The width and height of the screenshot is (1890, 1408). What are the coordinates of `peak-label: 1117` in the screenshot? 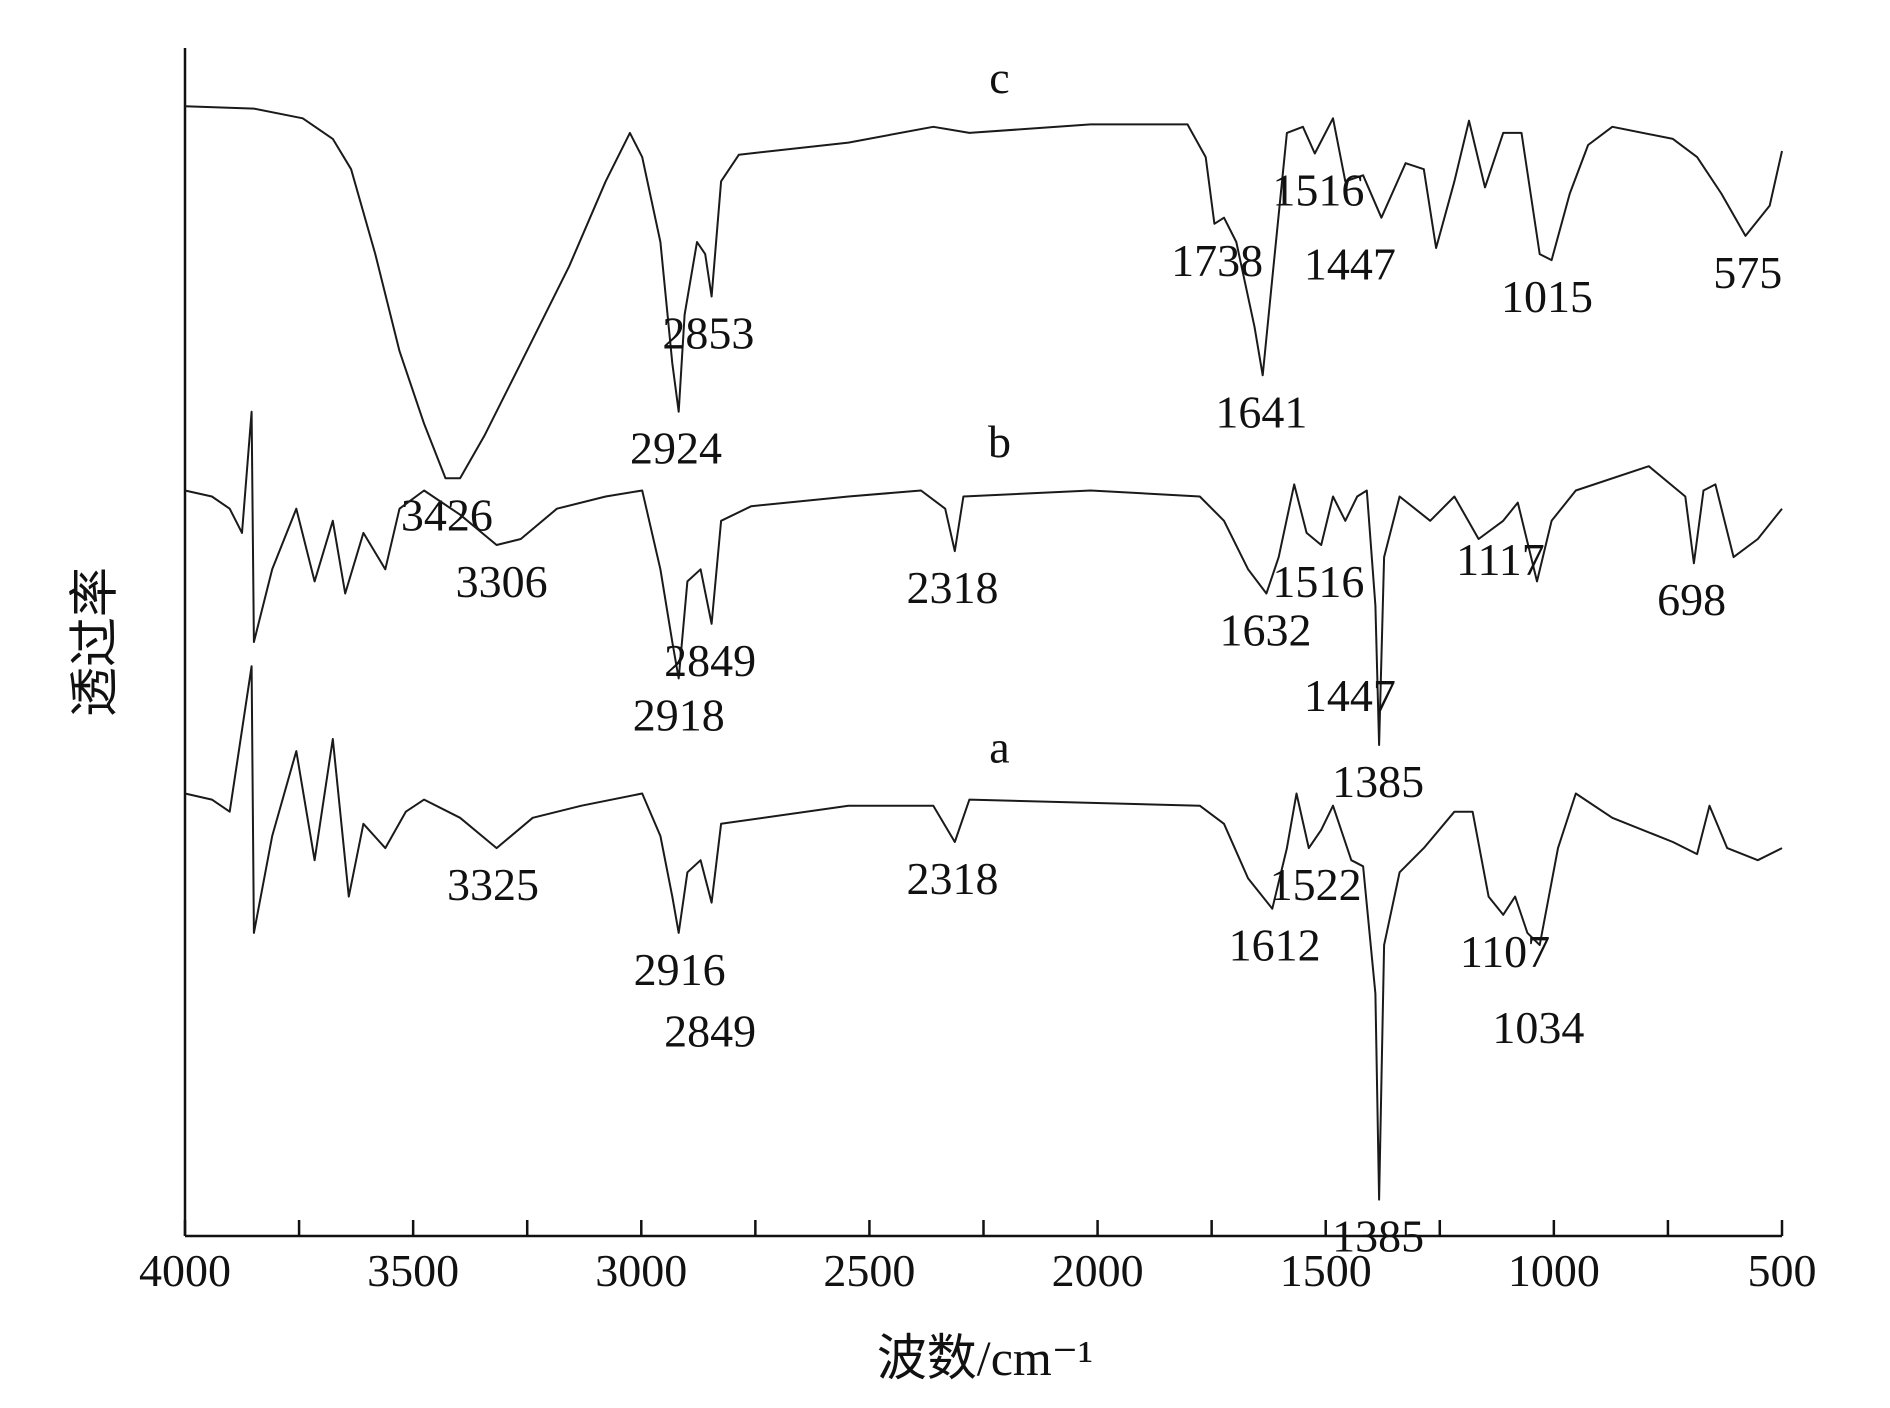 It's located at (1500, 559).